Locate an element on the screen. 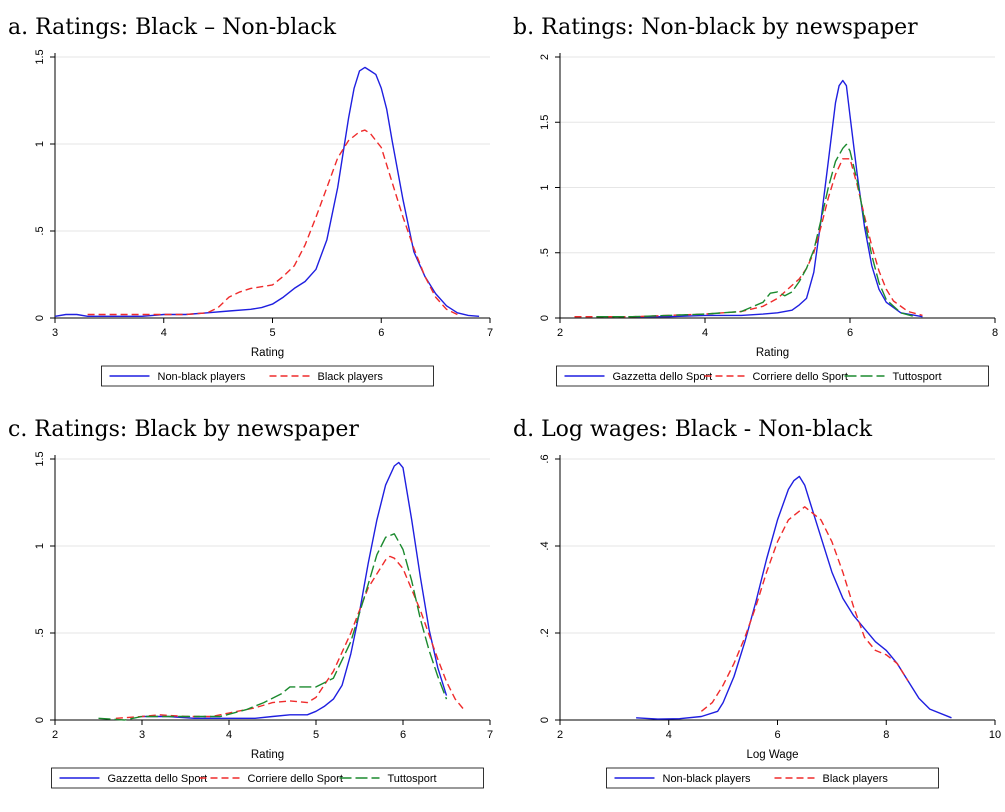  chart-title: b. Ratings: Non-black by newspaper is located at coordinates (715, 27).